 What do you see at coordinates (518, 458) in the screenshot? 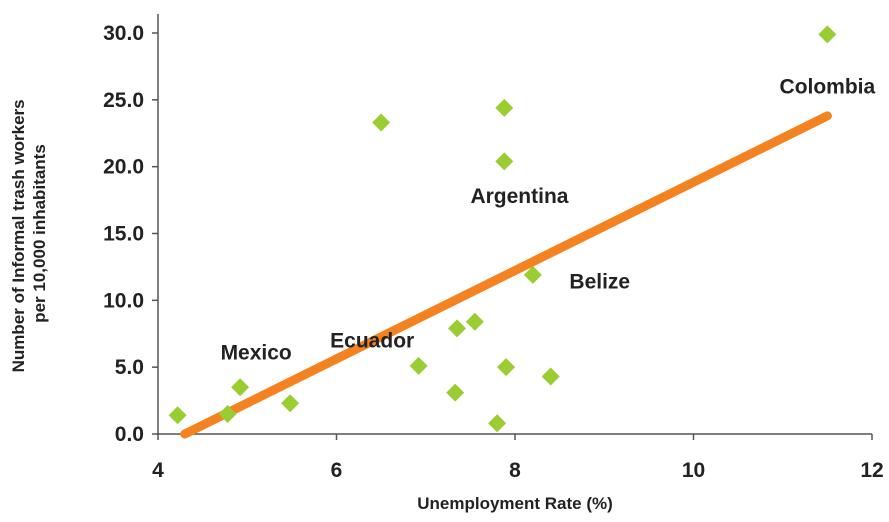
I see `x-axis-ticks: 4 6 8 10 12` at bounding box center [518, 458].